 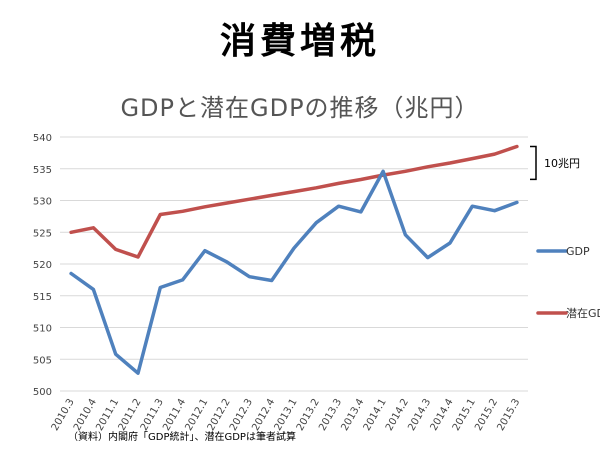 I want to click on gap-bracket: 10兆円, so click(x=555, y=163).